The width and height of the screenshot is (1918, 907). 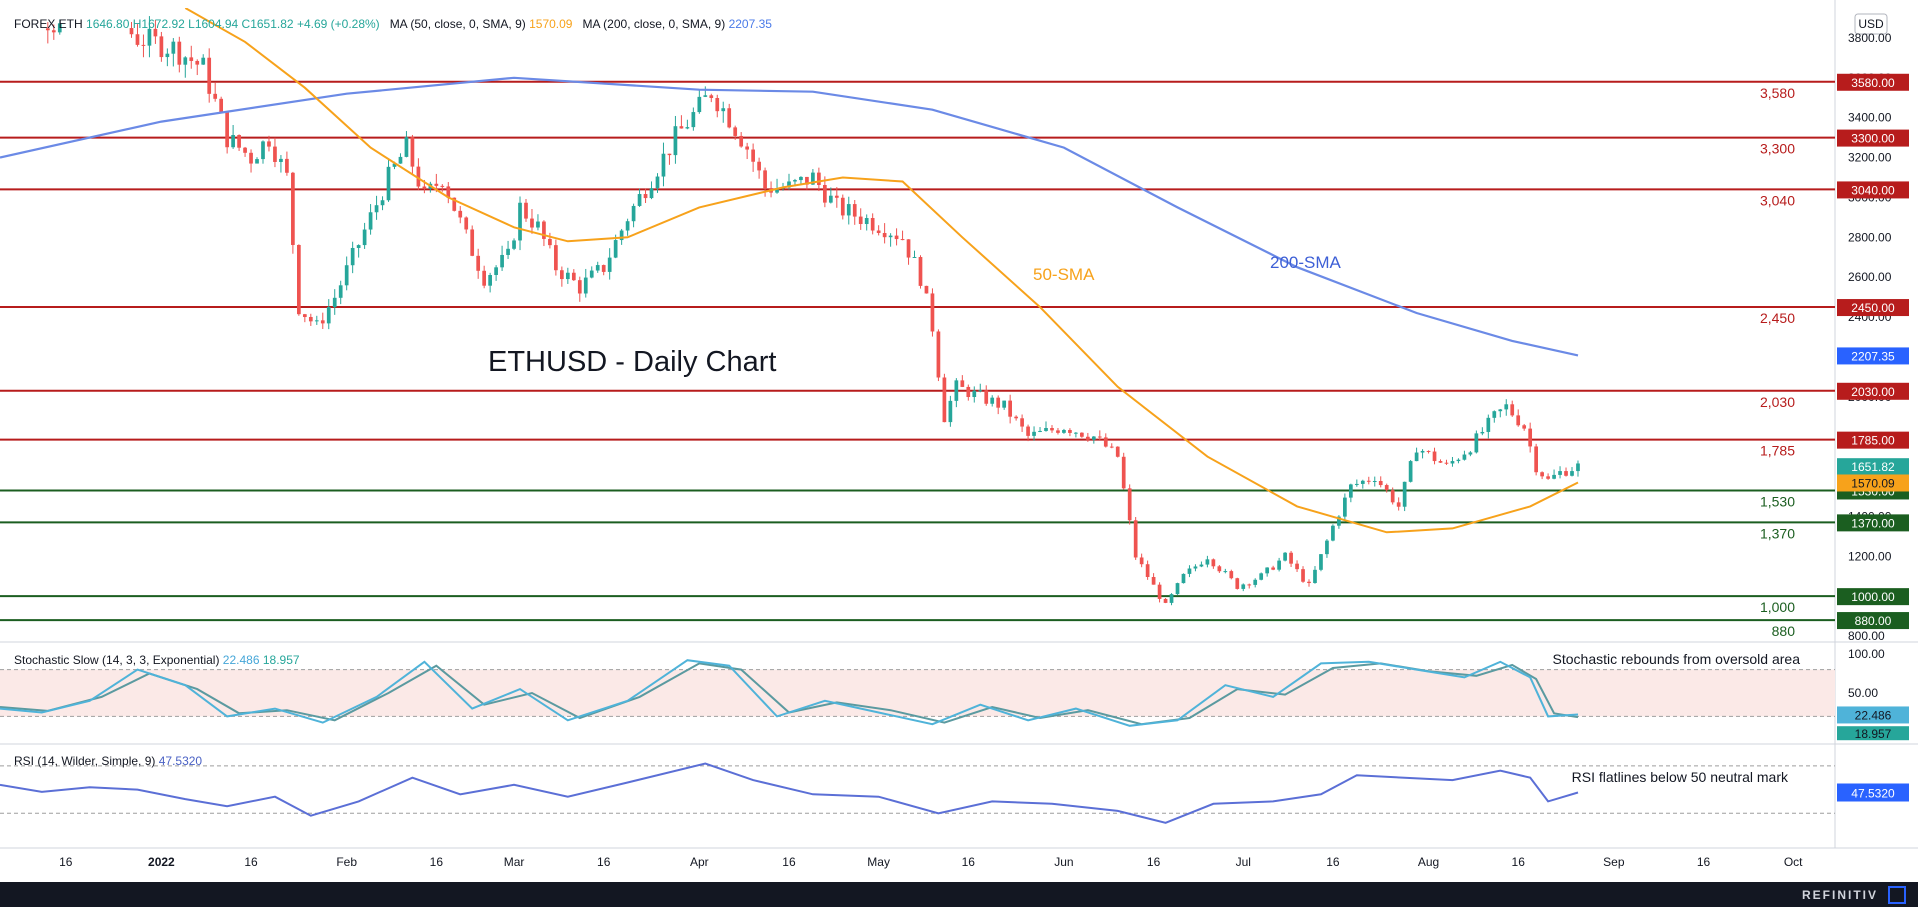 I want to click on y-tick-label: 3800.00, so click(x=1870, y=38).